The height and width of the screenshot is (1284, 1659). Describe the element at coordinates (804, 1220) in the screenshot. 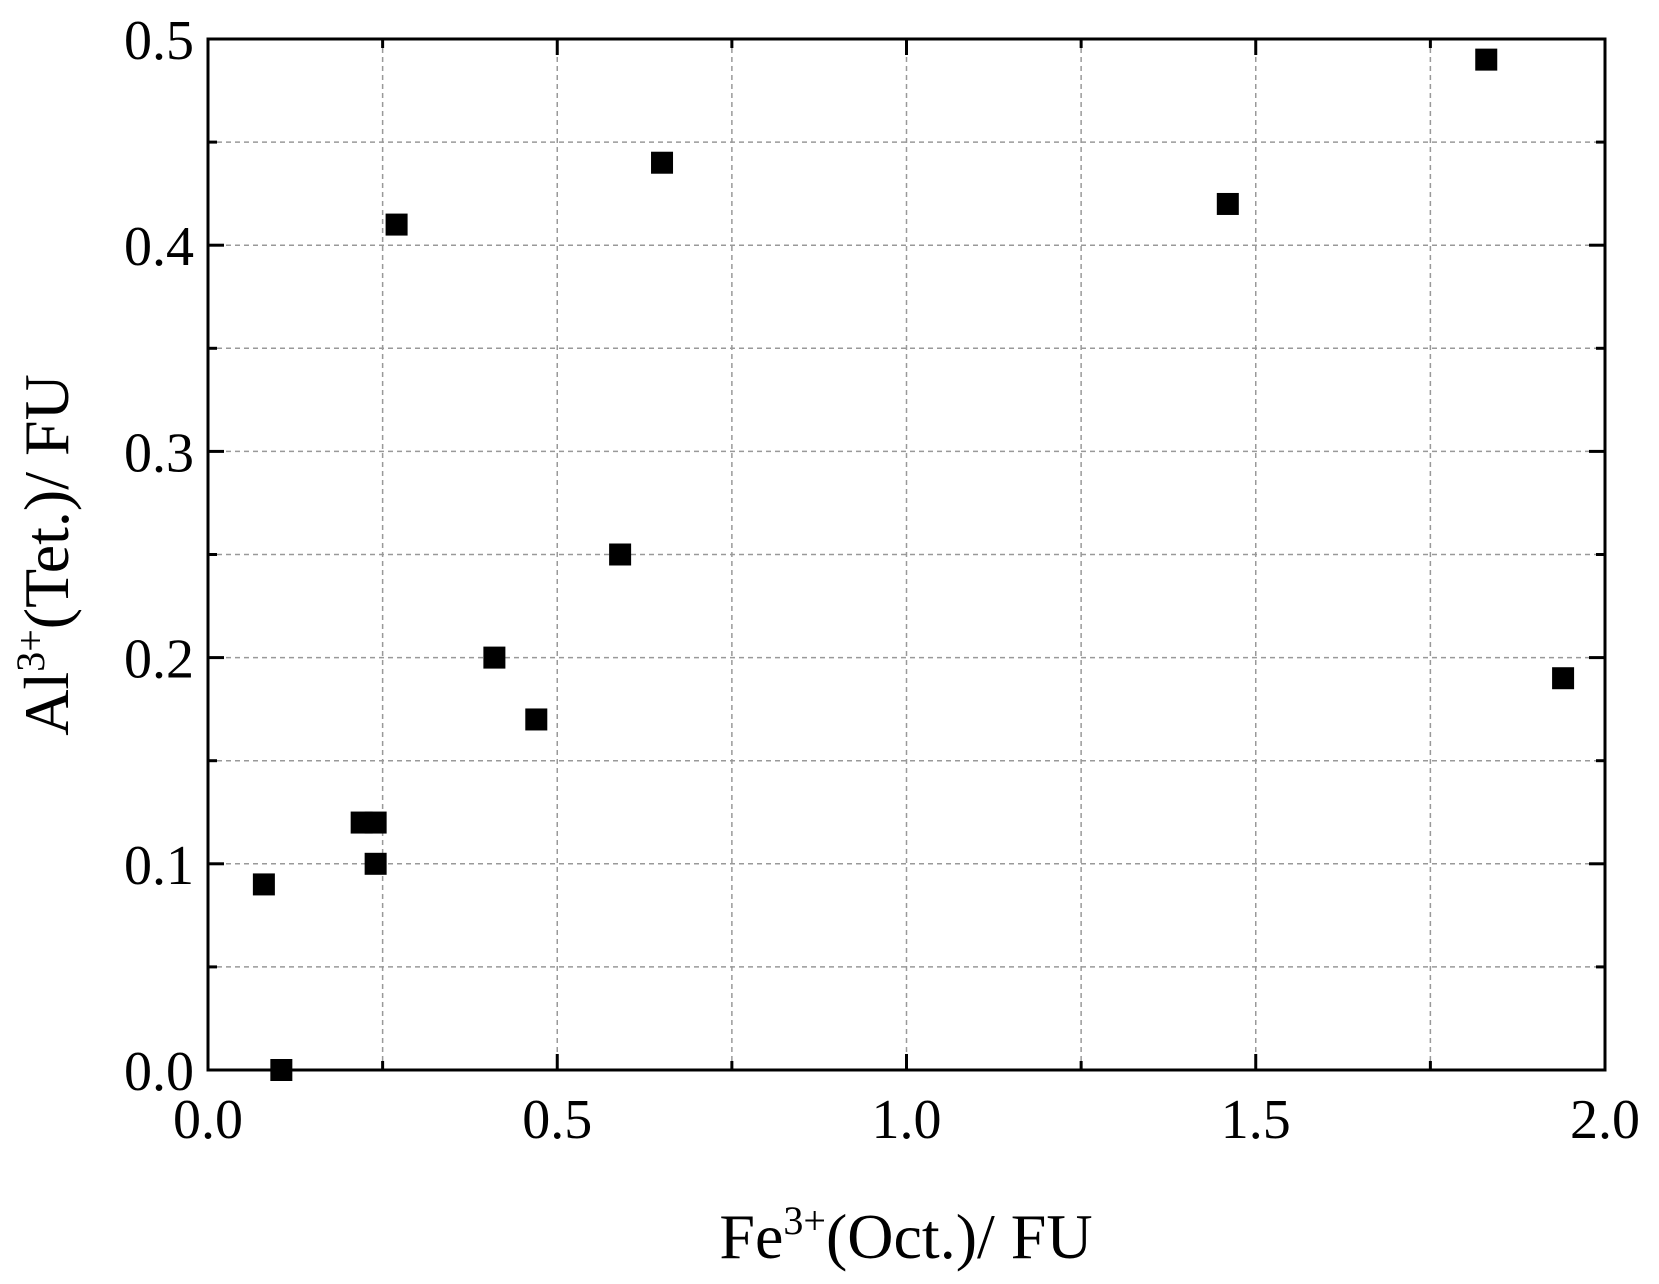

I see `x-label-sup: 3+` at that location.